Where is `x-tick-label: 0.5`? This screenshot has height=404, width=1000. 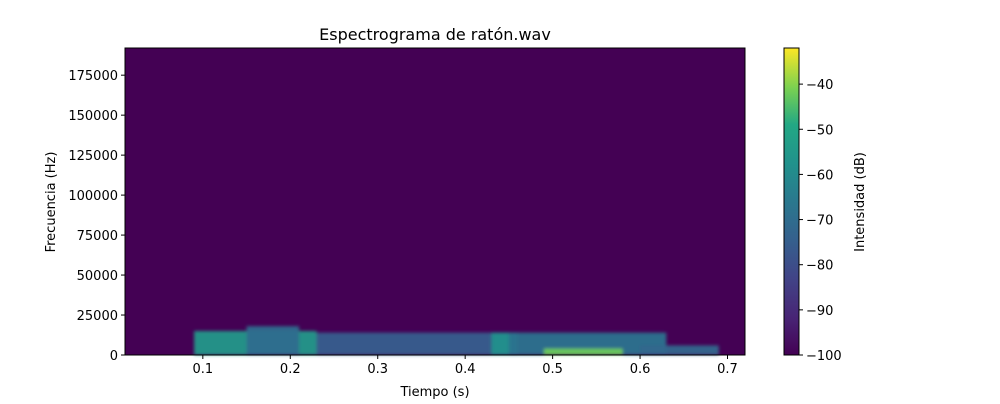
x-tick-label: 0.5 is located at coordinates (552, 369).